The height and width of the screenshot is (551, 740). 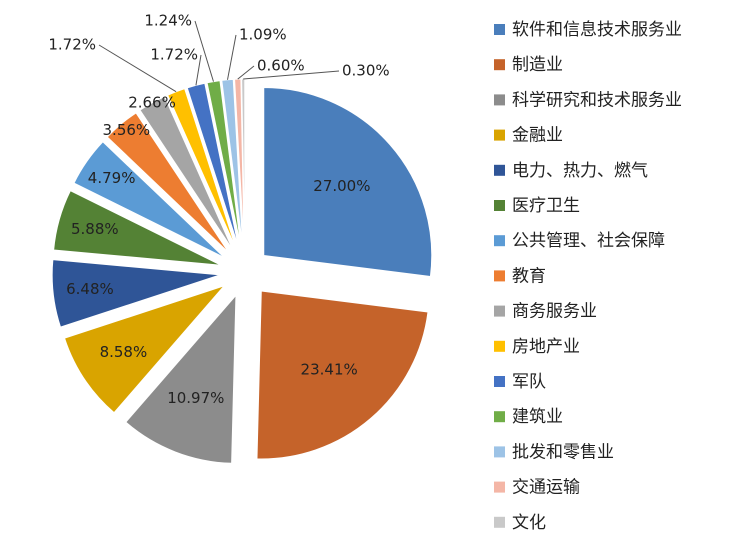 What do you see at coordinates (546, 347) in the screenshot?
I see `legend-label: 房地产业` at bounding box center [546, 347].